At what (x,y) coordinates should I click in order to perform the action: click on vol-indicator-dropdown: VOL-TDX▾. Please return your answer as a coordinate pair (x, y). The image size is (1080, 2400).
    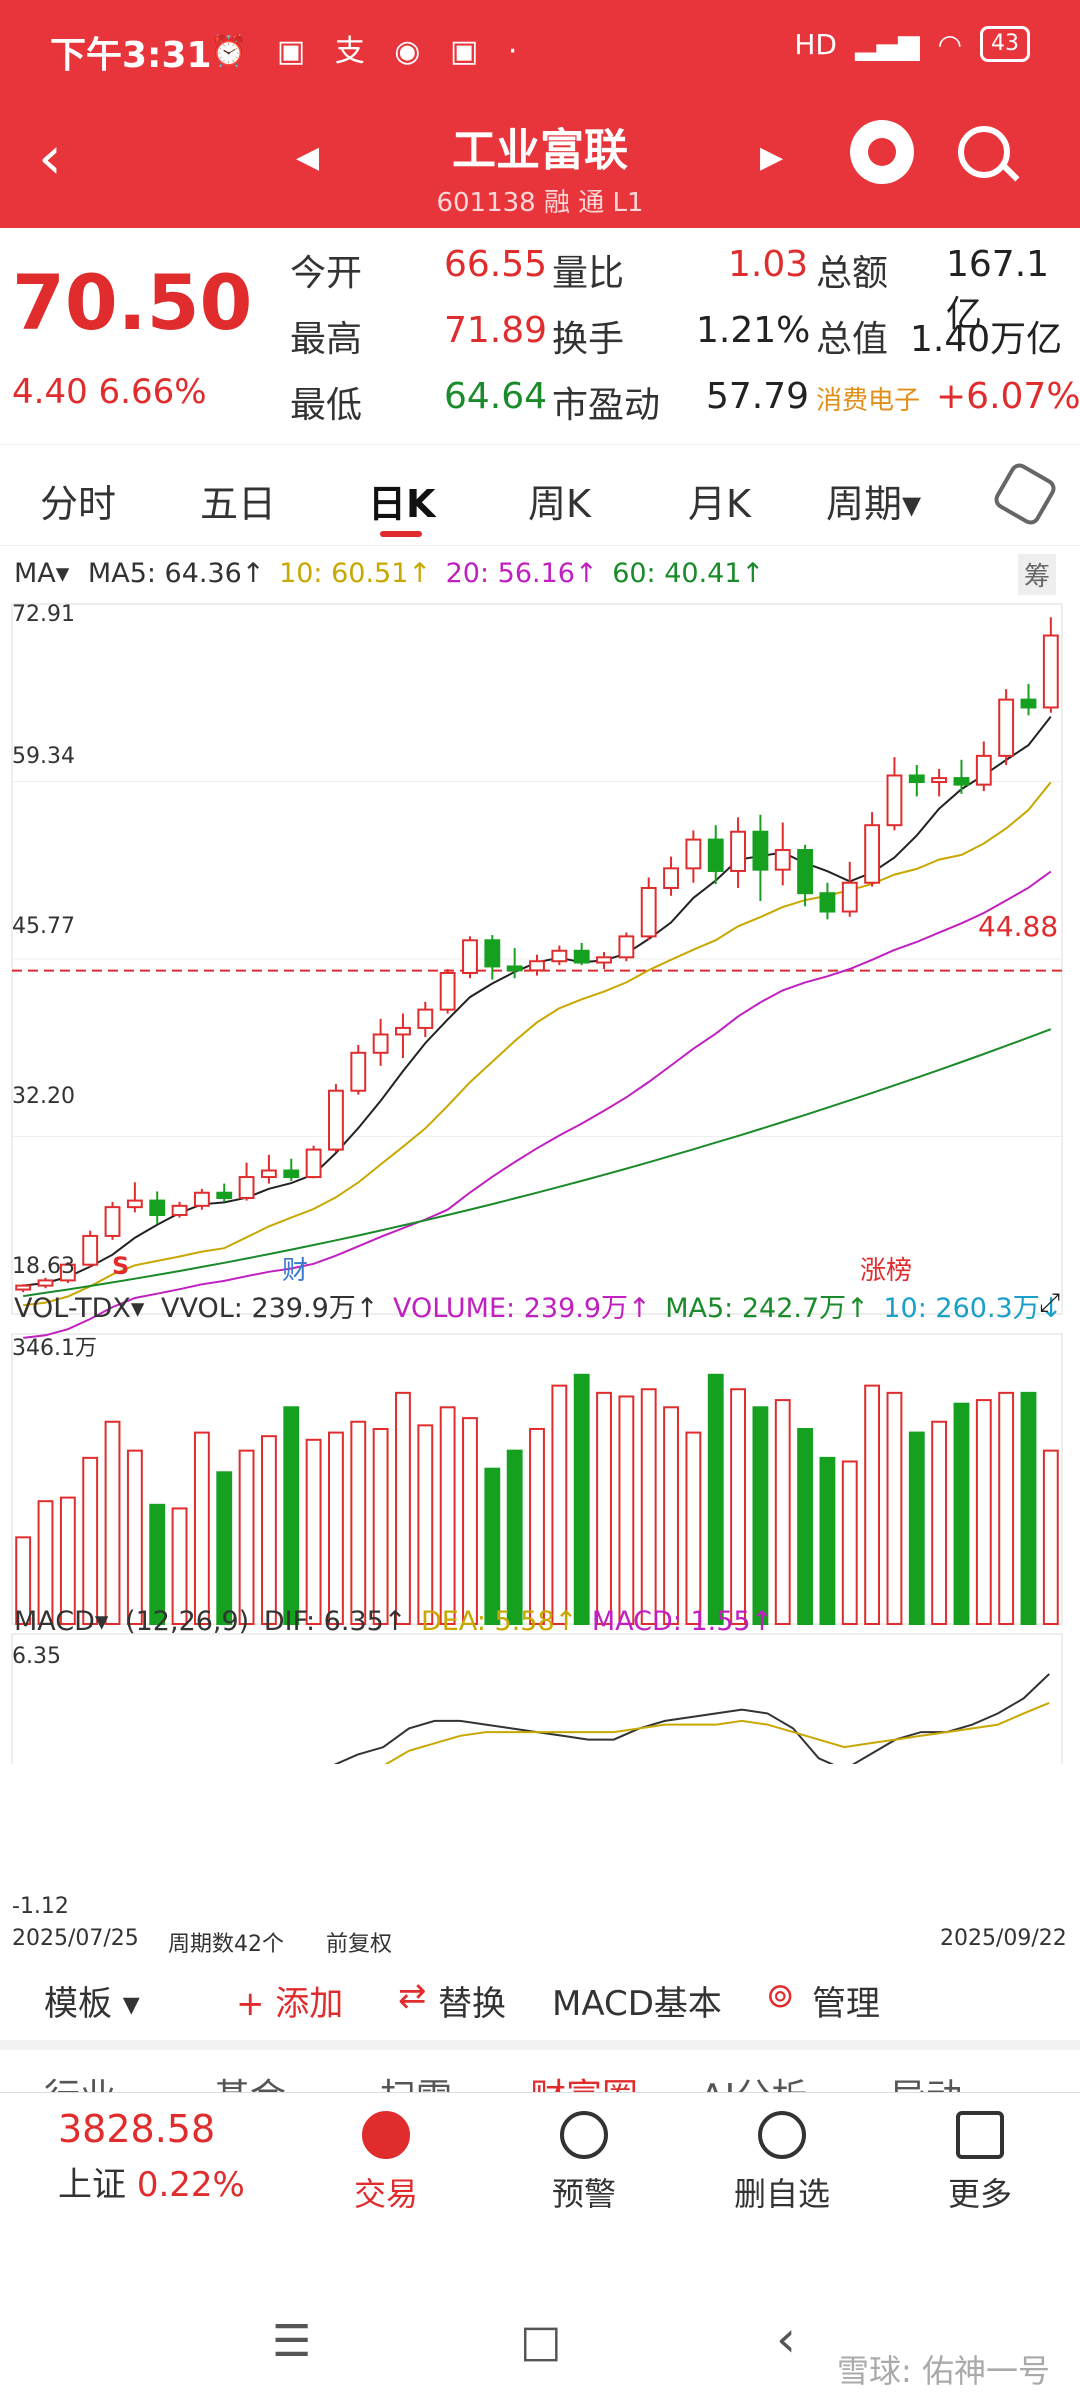
    Looking at the image, I should click on (79, 1308).